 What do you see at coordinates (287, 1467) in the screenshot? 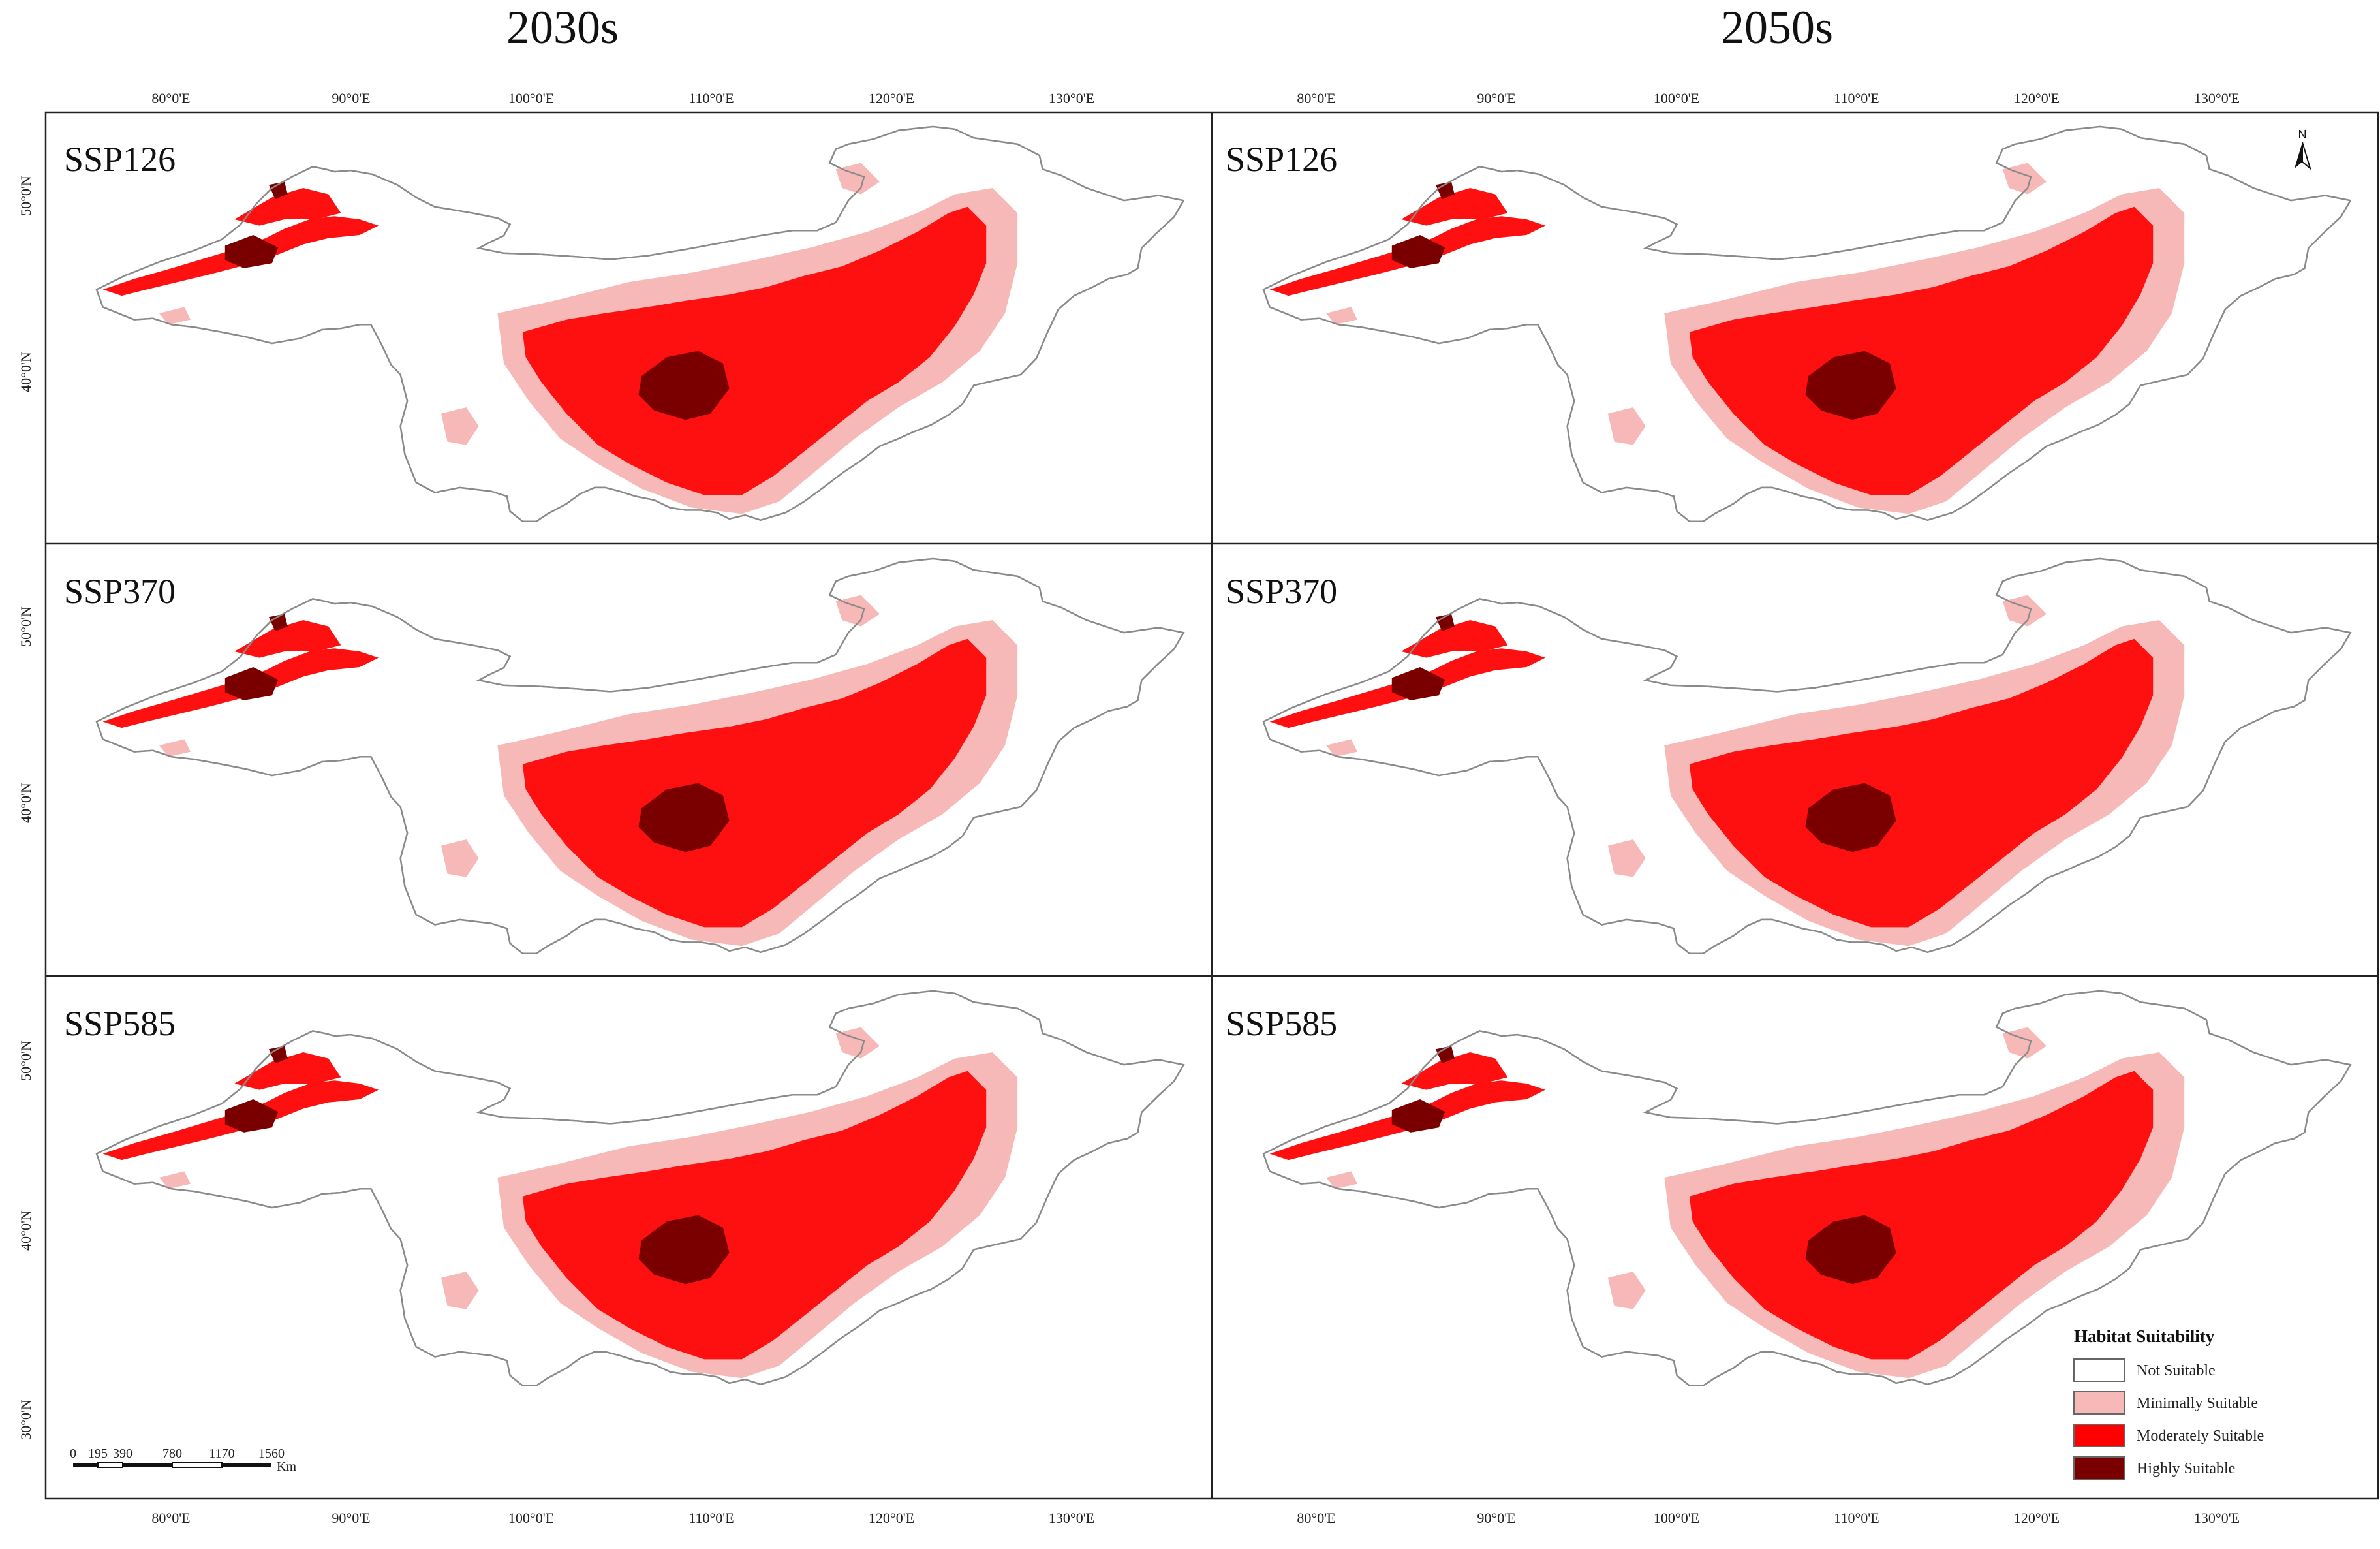
I see `scale-unit: Km` at bounding box center [287, 1467].